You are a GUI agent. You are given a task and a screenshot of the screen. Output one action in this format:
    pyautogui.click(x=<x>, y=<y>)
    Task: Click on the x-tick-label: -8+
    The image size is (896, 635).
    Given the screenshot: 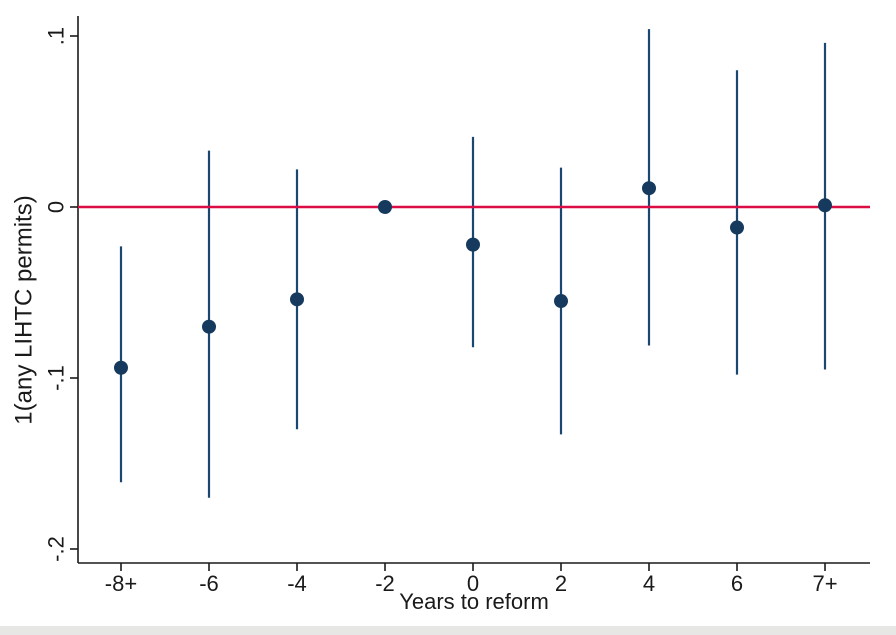 What is the action you would take?
    pyautogui.click(x=121, y=583)
    